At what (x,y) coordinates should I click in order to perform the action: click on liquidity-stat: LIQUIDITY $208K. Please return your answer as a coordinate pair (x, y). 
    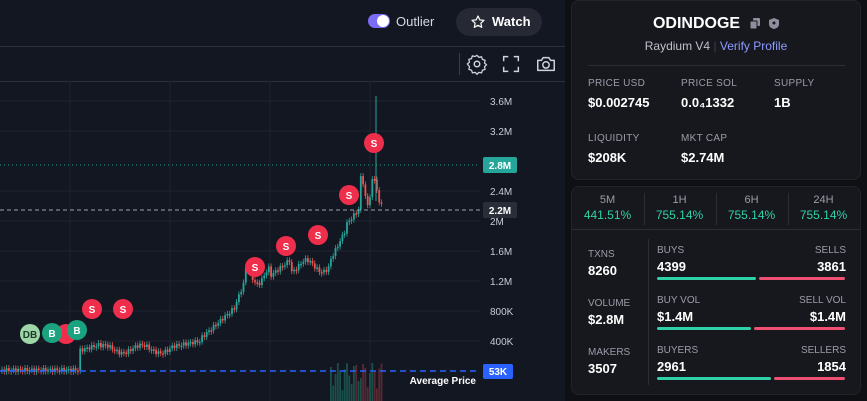
    Looking at the image, I should click on (614, 149).